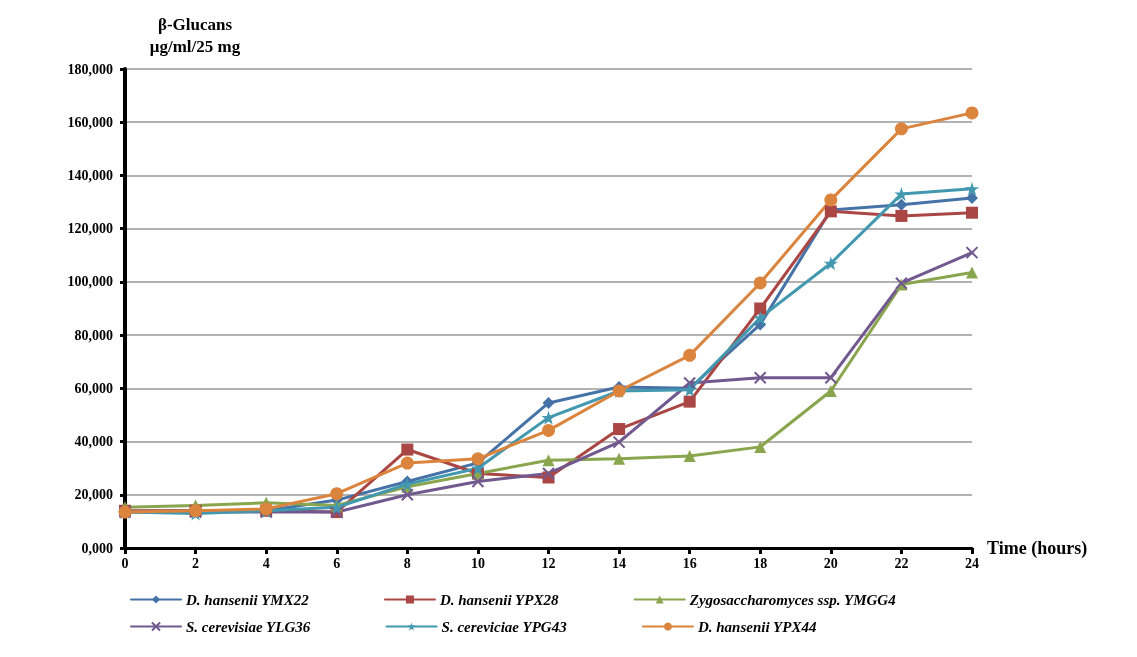 The width and height of the screenshot is (1137, 657). What do you see at coordinates (901, 563) in the screenshot?
I see `x-tick-label: 22` at bounding box center [901, 563].